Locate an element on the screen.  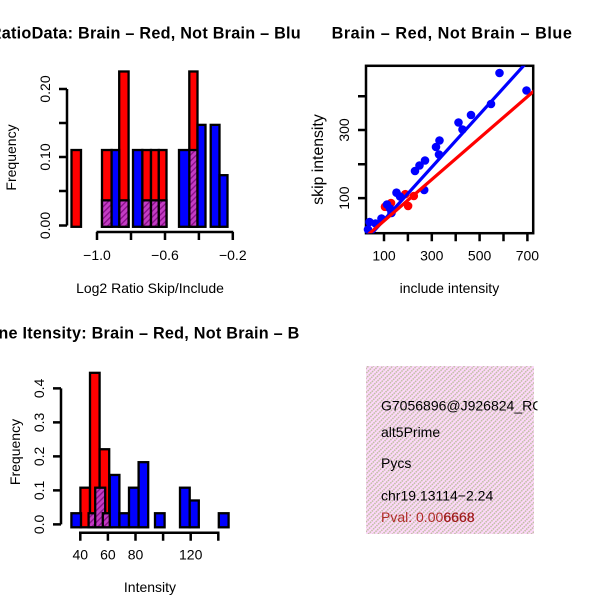
svg-text: Intensity is located at coordinates (150, 587).